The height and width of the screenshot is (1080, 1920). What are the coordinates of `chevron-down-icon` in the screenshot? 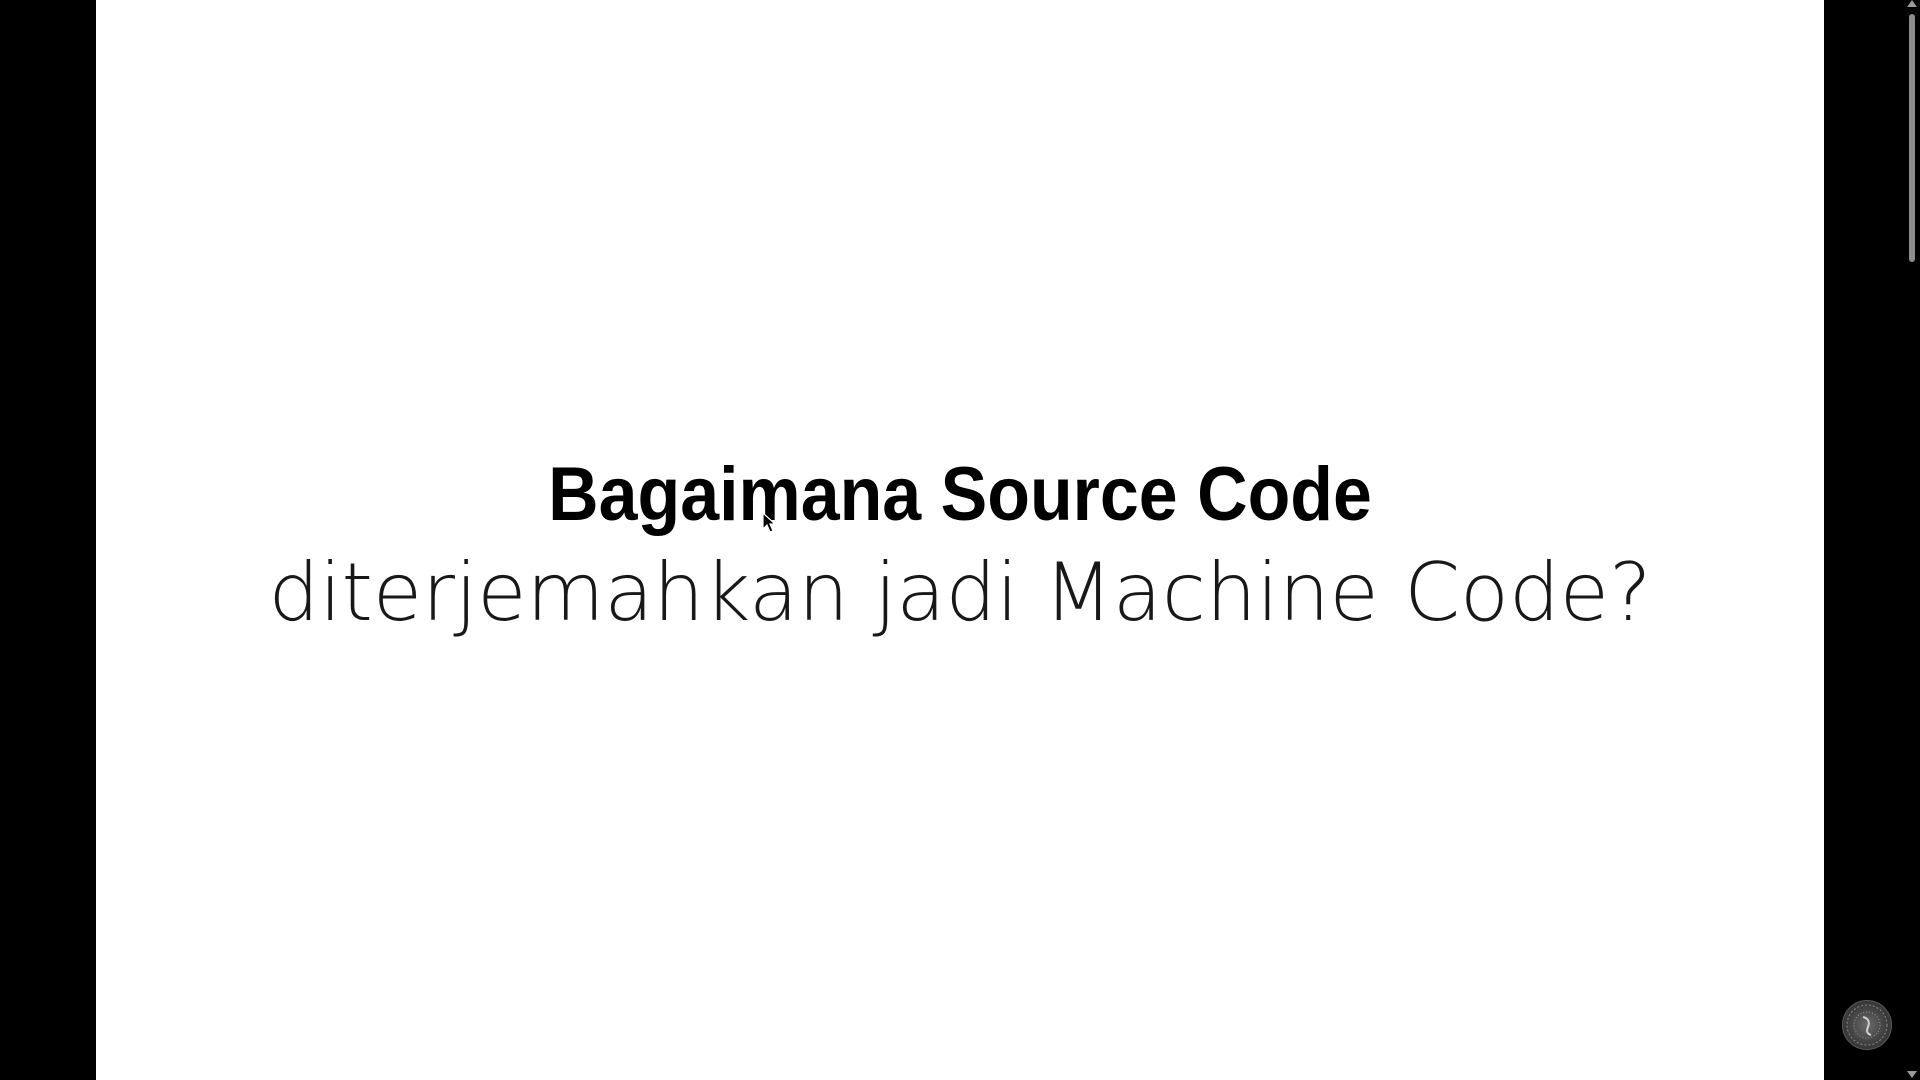 It's located at (1912, 1074).